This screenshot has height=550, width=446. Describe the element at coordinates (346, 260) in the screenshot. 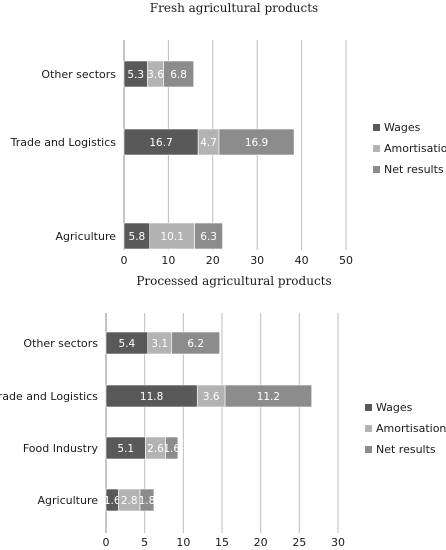

I see `x-tick-label: 50` at that location.